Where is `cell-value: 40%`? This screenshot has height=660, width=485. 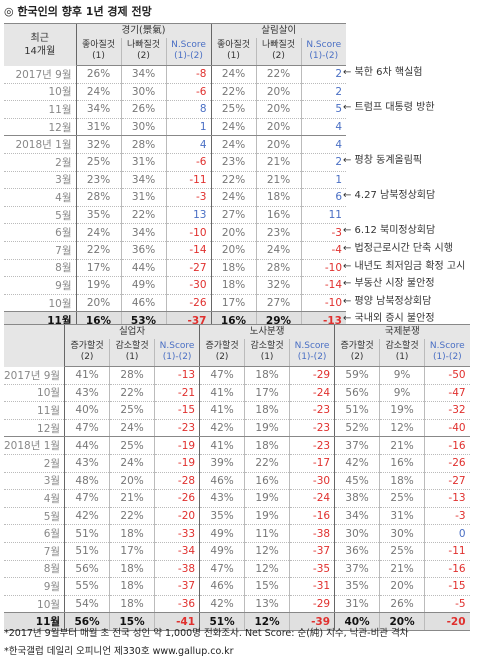 cell-value: 40% is located at coordinates (87, 410).